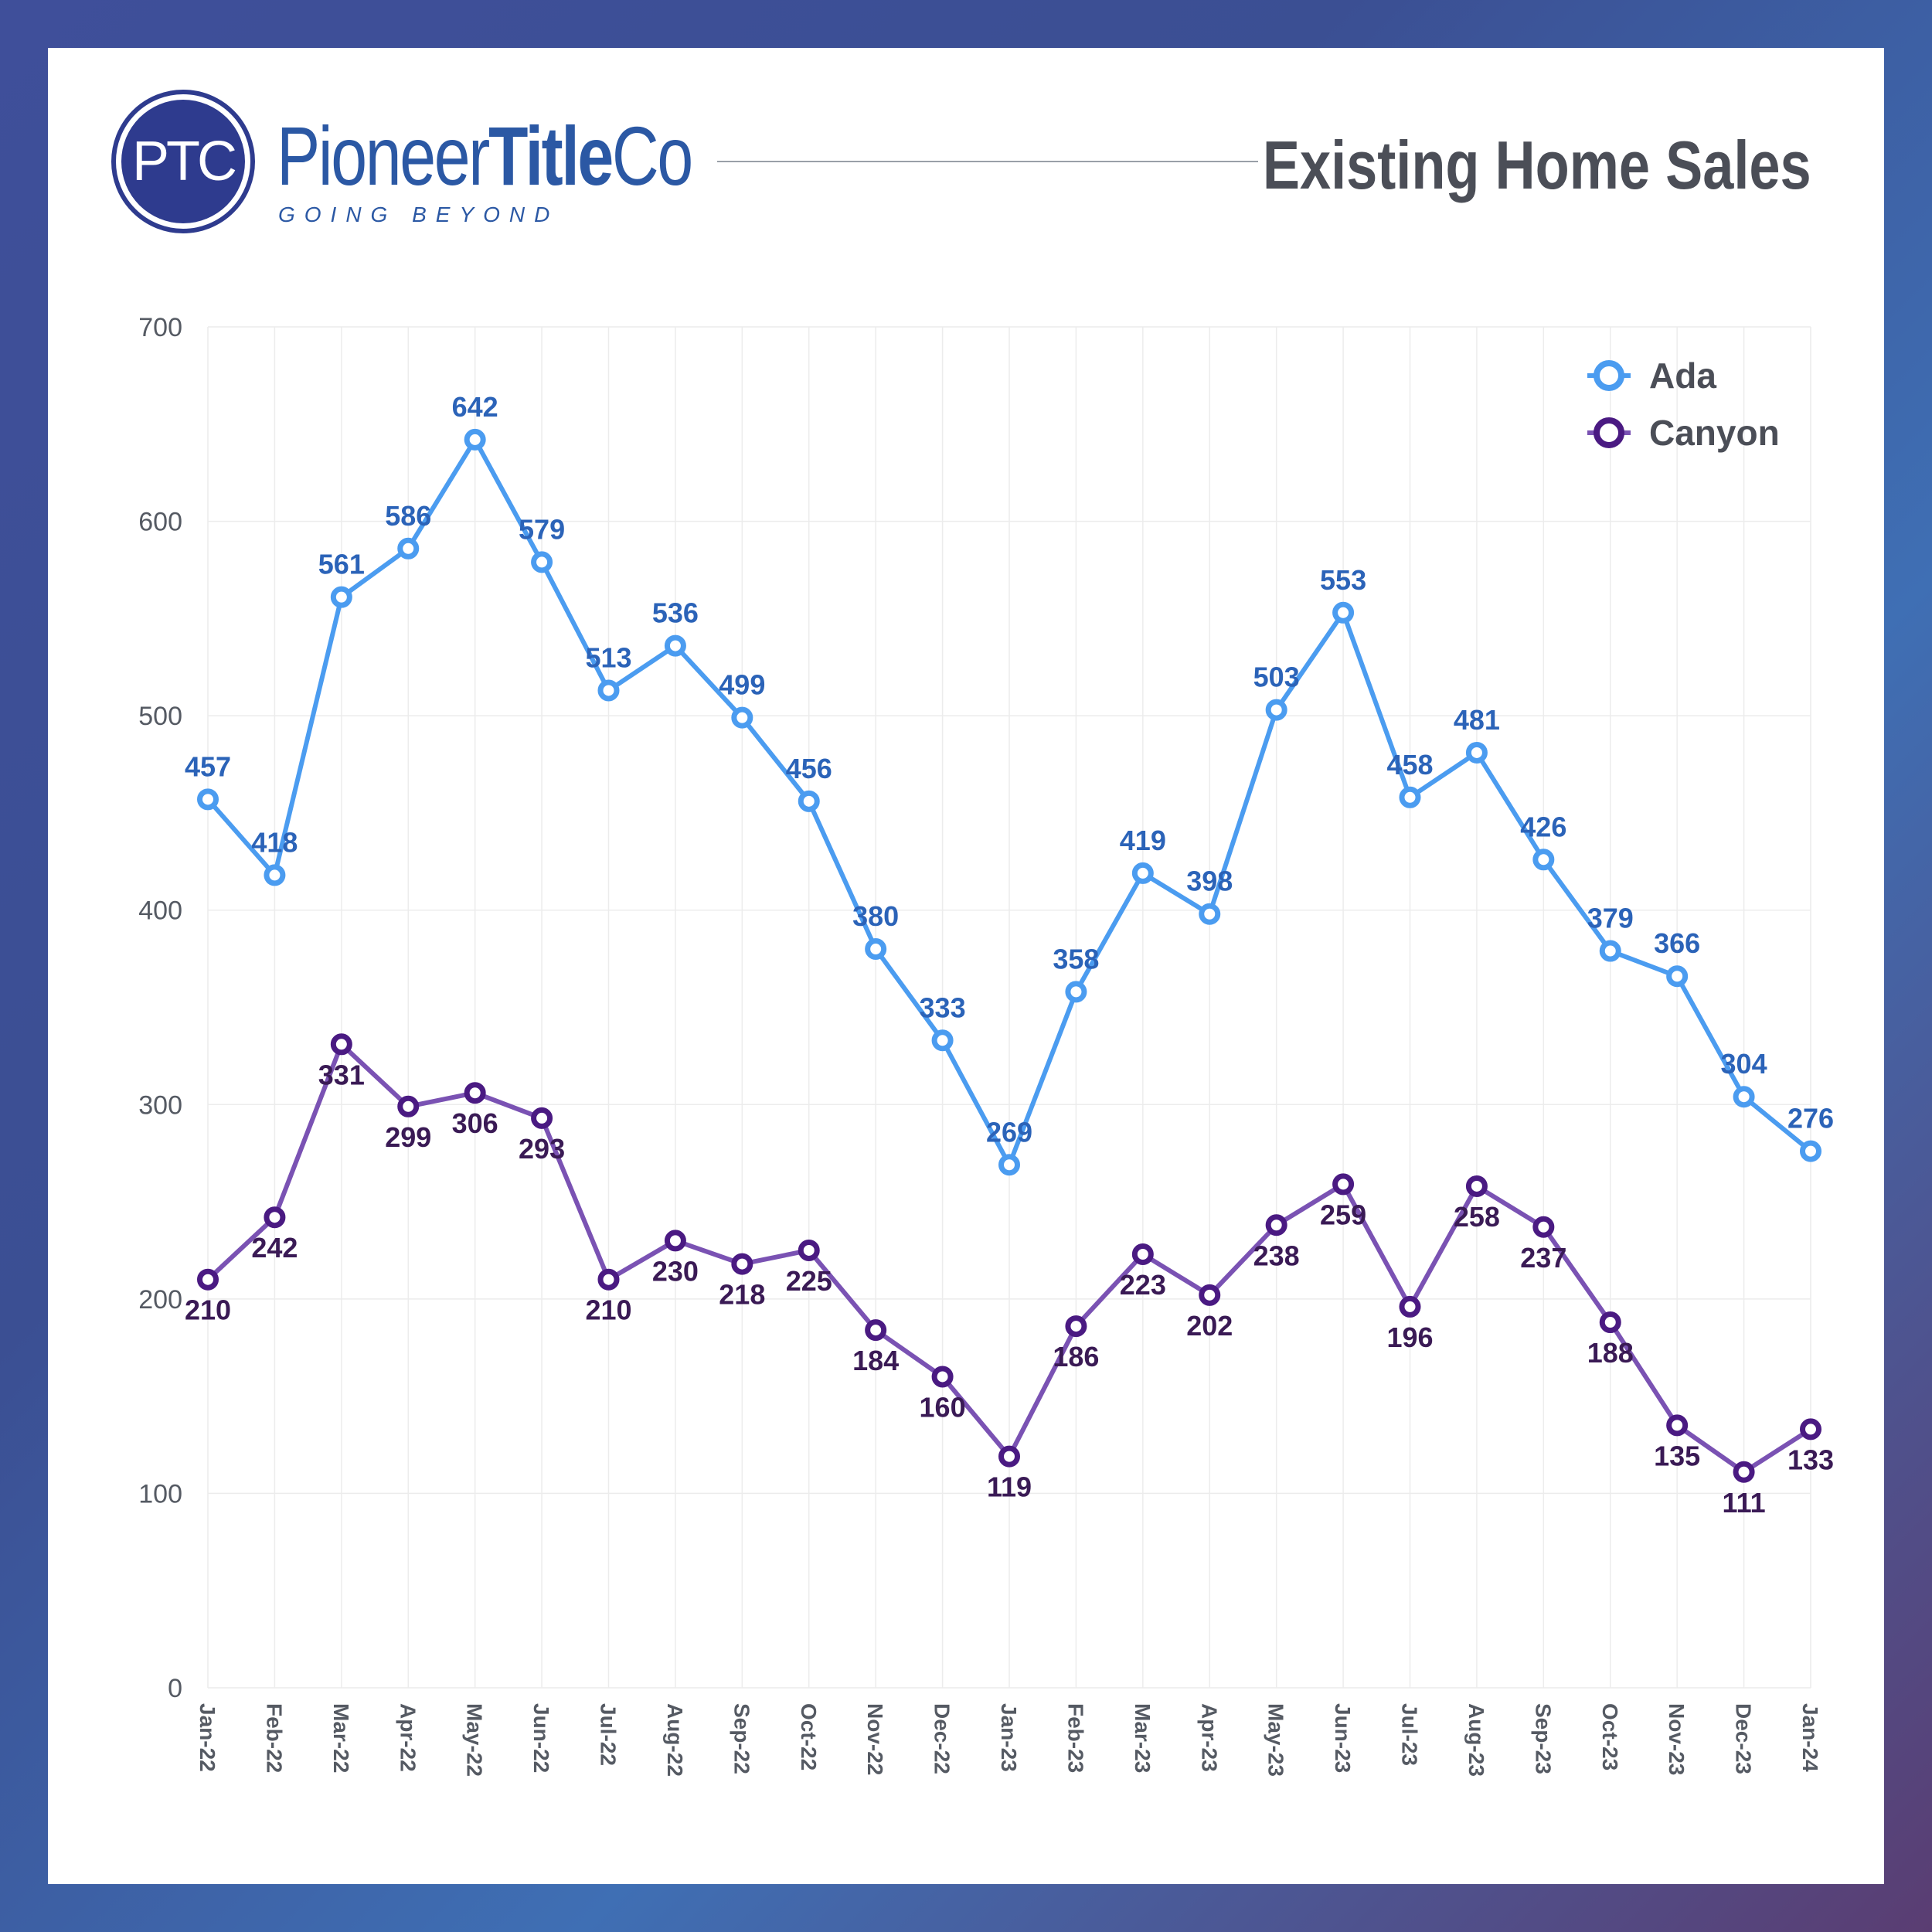  Describe the element at coordinates (1543, 1739) in the screenshot. I see `x-tick-label: Sep-23` at that location.